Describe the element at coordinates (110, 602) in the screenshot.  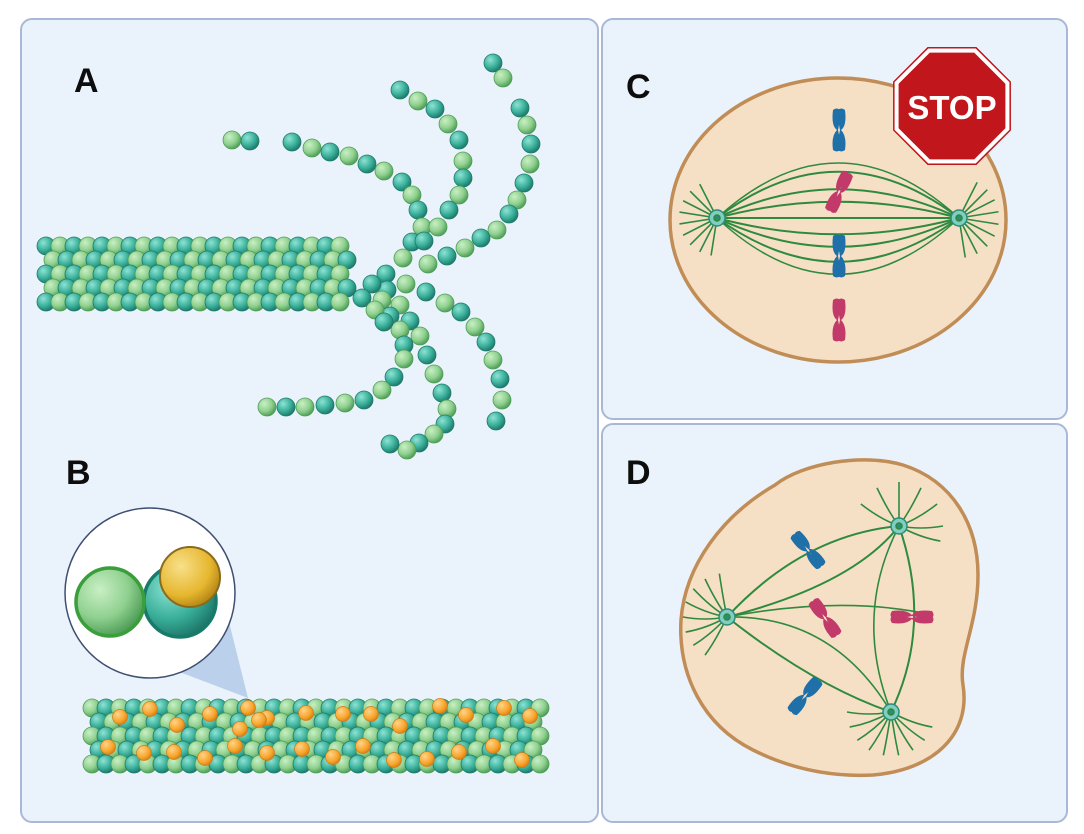
I see `alpha-tubulin-icon` at that location.